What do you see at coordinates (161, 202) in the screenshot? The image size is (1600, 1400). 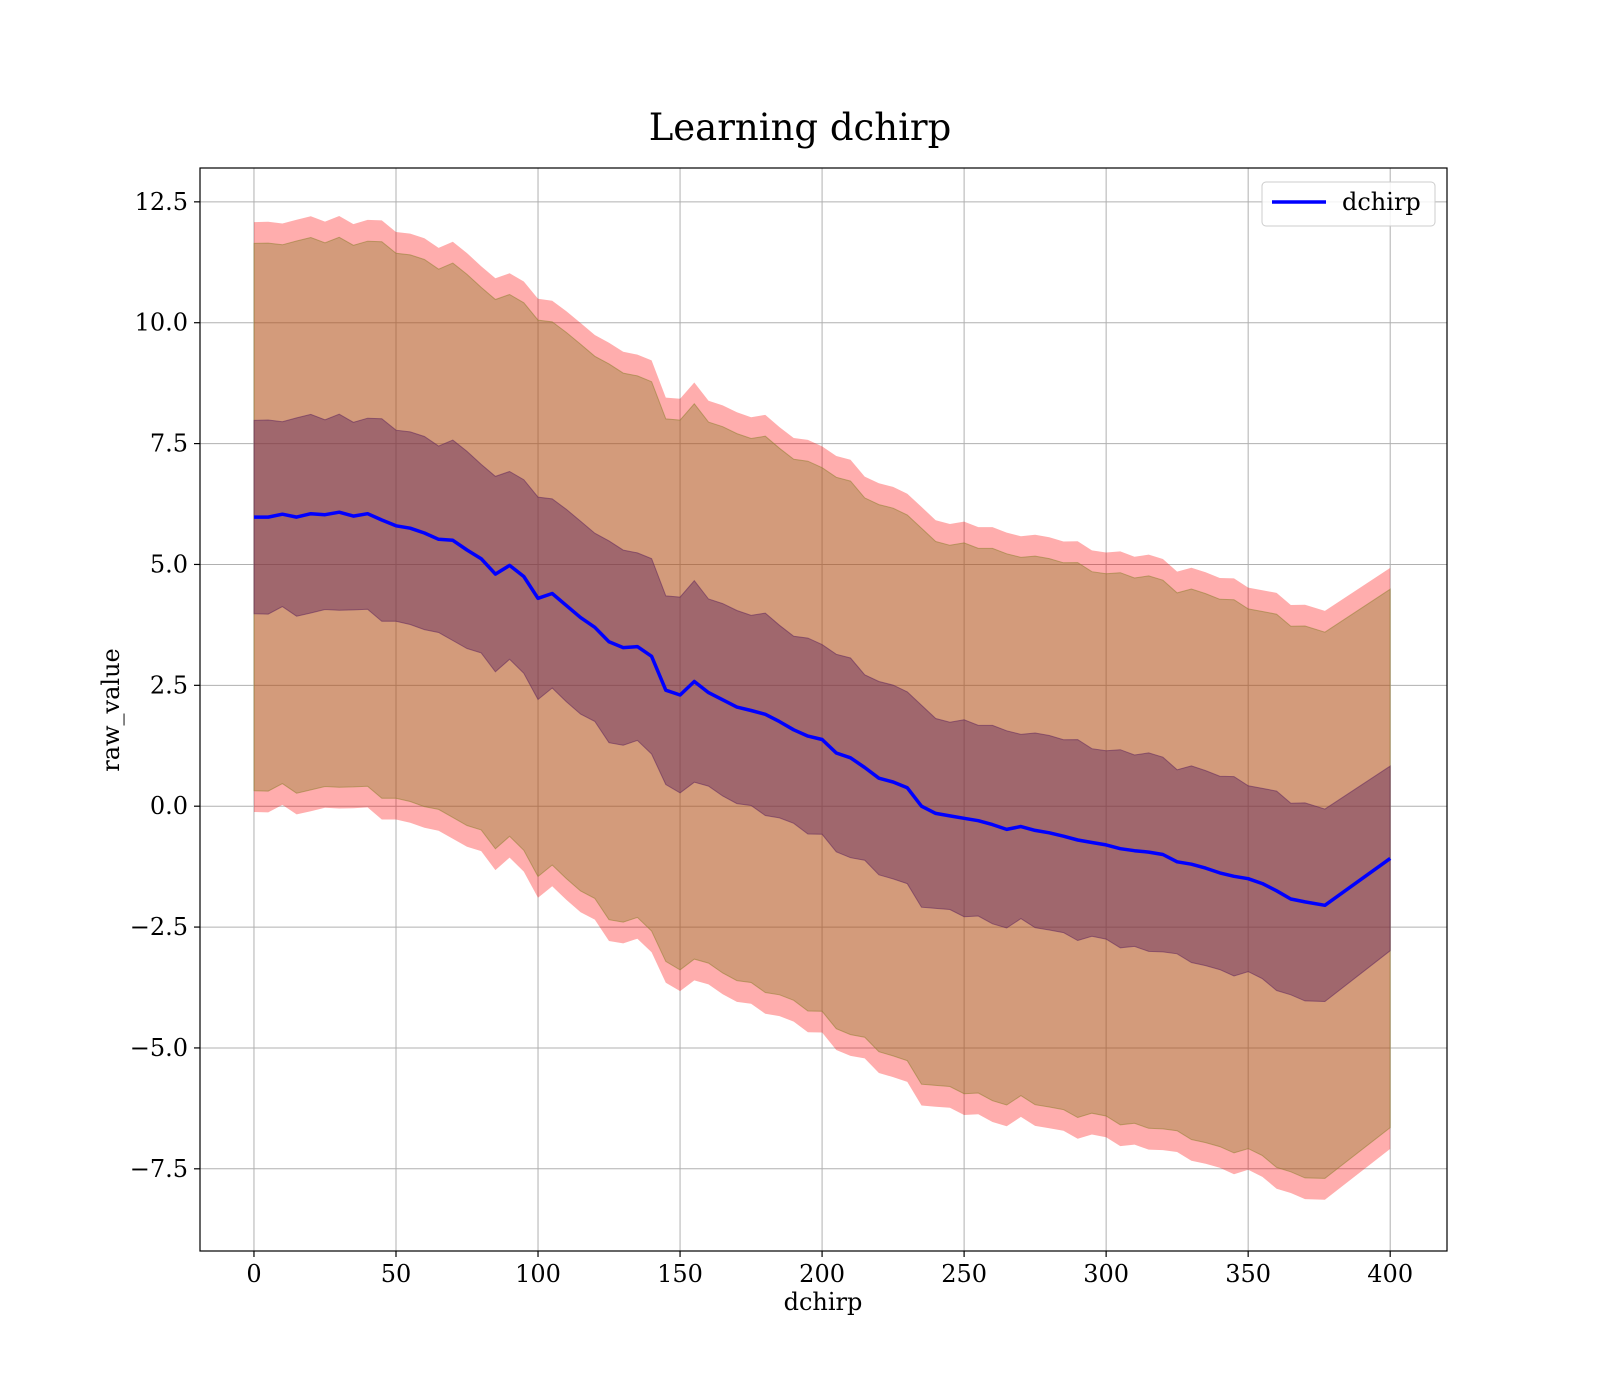 I see `y-tick-label: 12.5` at bounding box center [161, 202].